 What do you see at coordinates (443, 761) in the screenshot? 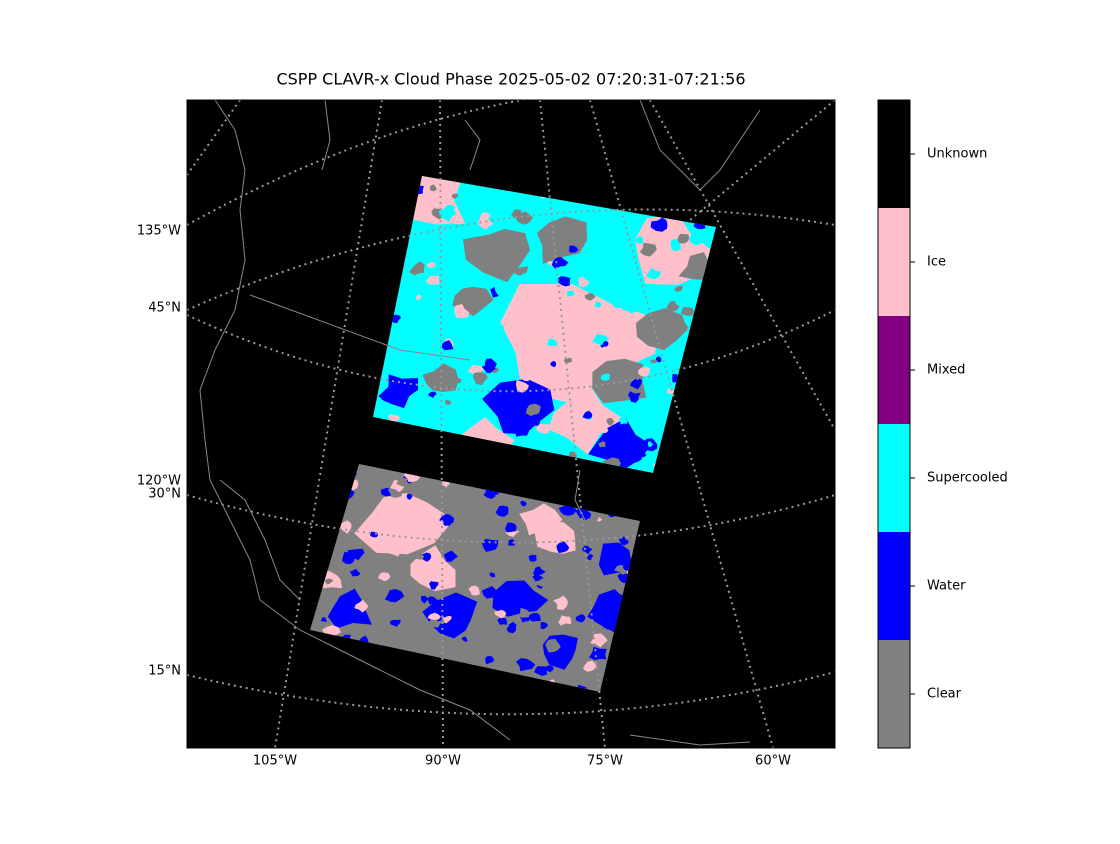
I see `lon-label: 90°W` at bounding box center [443, 761].